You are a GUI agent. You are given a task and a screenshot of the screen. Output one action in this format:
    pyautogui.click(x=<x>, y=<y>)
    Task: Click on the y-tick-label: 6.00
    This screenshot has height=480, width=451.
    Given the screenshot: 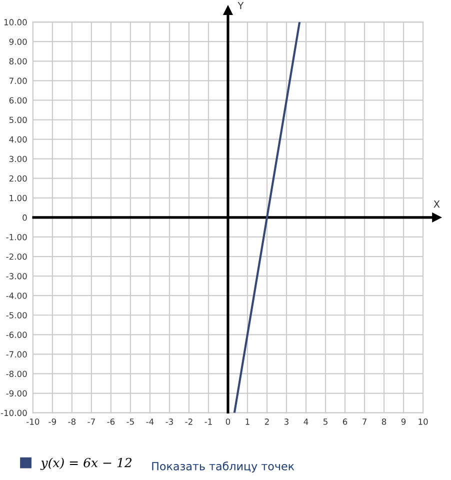 What is the action you would take?
    pyautogui.click(x=18, y=100)
    